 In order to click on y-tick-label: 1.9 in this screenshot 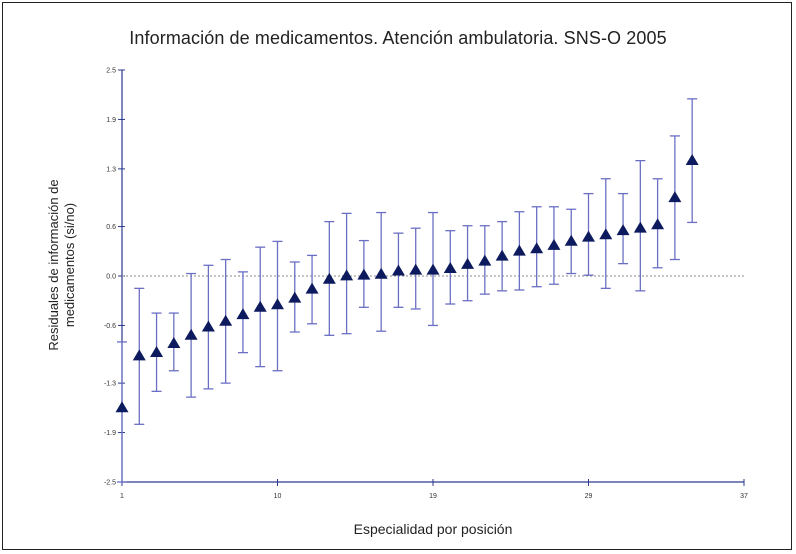, I will do `click(111, 120)`.